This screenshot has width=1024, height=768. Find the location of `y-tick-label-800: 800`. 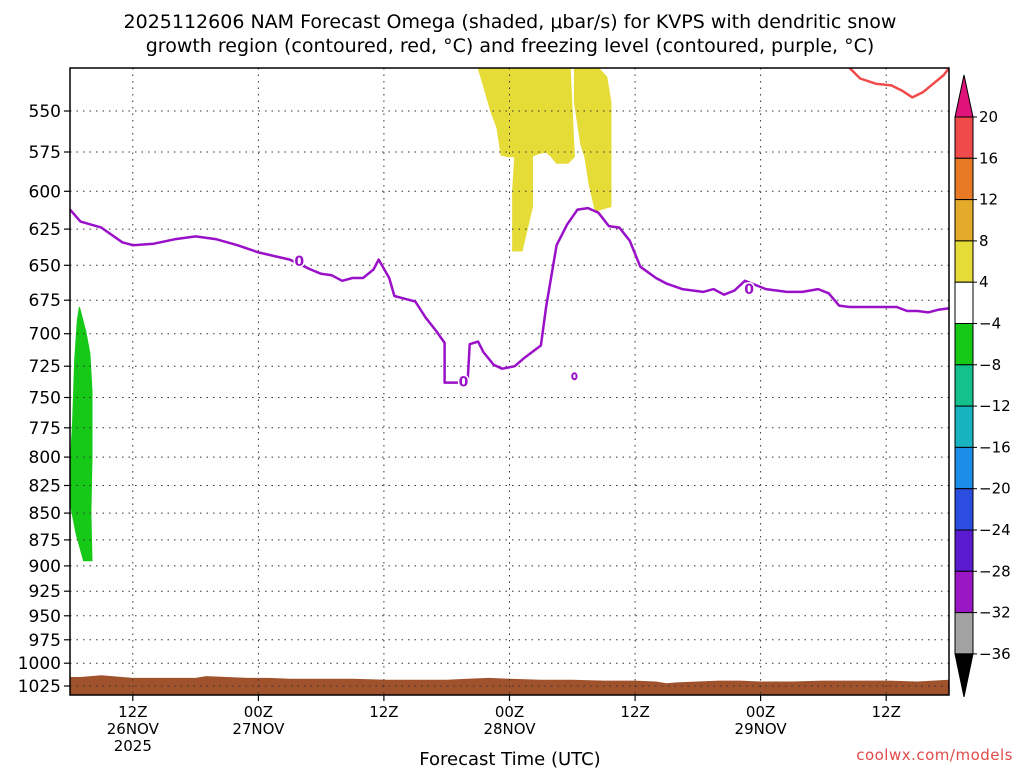

y-tick-label-800: 800 is located at coordinates (45, 458).